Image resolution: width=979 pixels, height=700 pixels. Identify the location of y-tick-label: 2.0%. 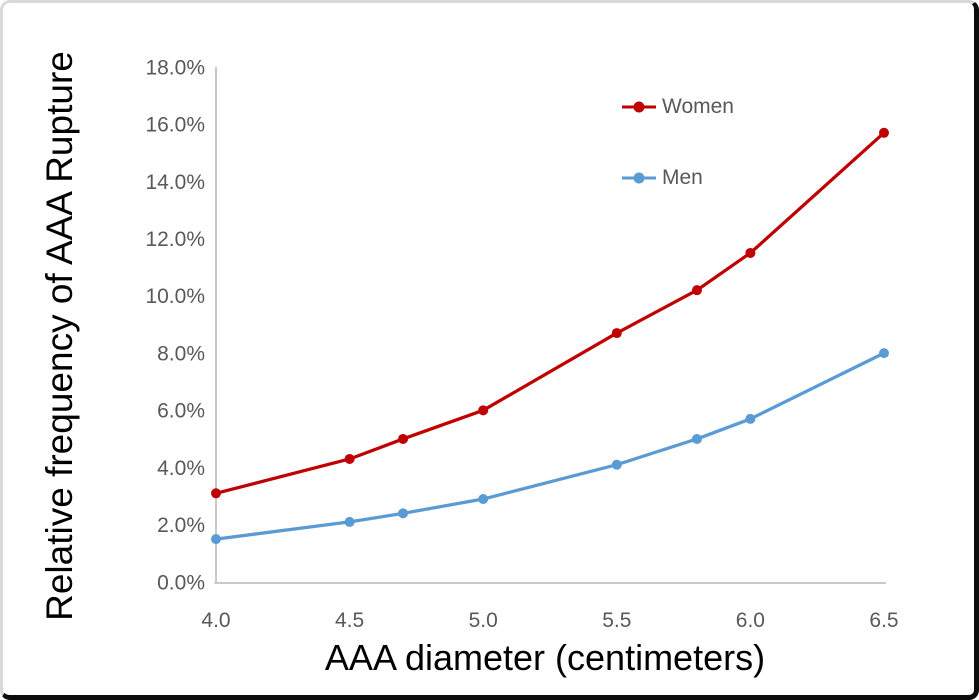
(181, 525).